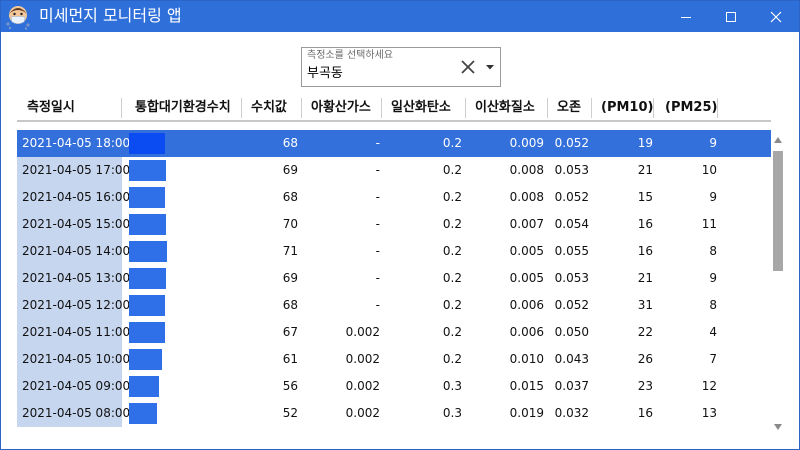 Image resolution: width=800 pixels, height=450 pixels. Describe the element at coordinates (645, 170) in the screenshot. I see `cell-pm10: 21` at that location.